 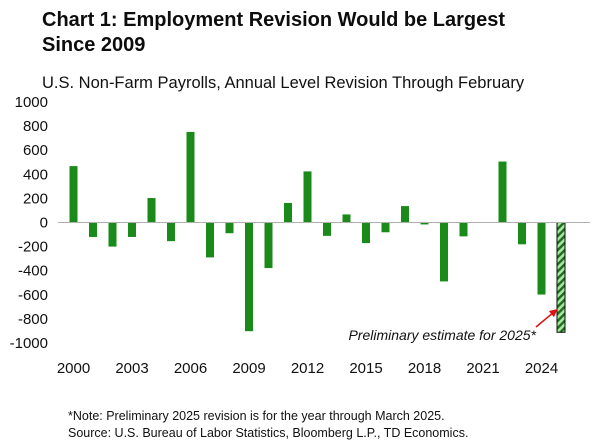 I want to click on y-tick-label: -200, so click(x=33, y=247).